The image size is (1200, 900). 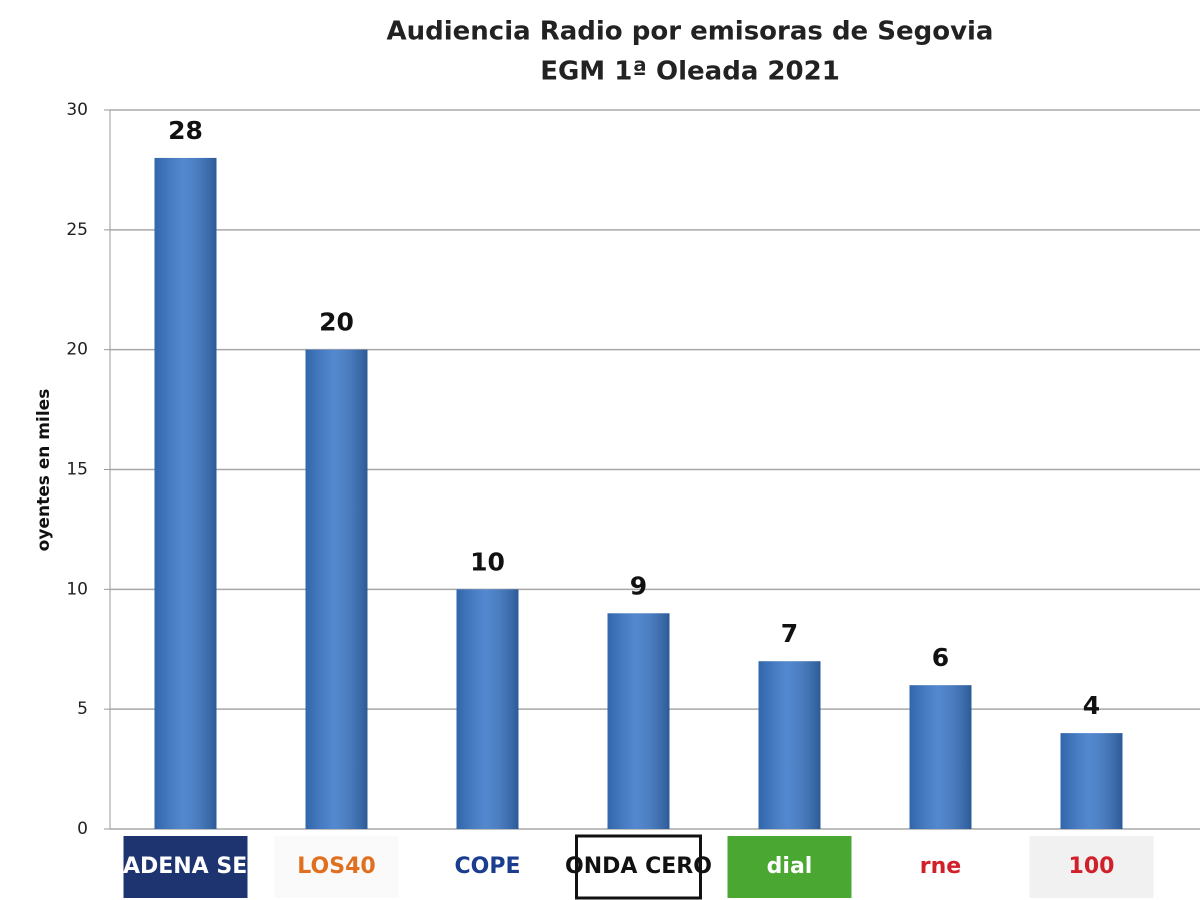 I want to click on x-tick-label: LOS40, so click(x=336, y=866).